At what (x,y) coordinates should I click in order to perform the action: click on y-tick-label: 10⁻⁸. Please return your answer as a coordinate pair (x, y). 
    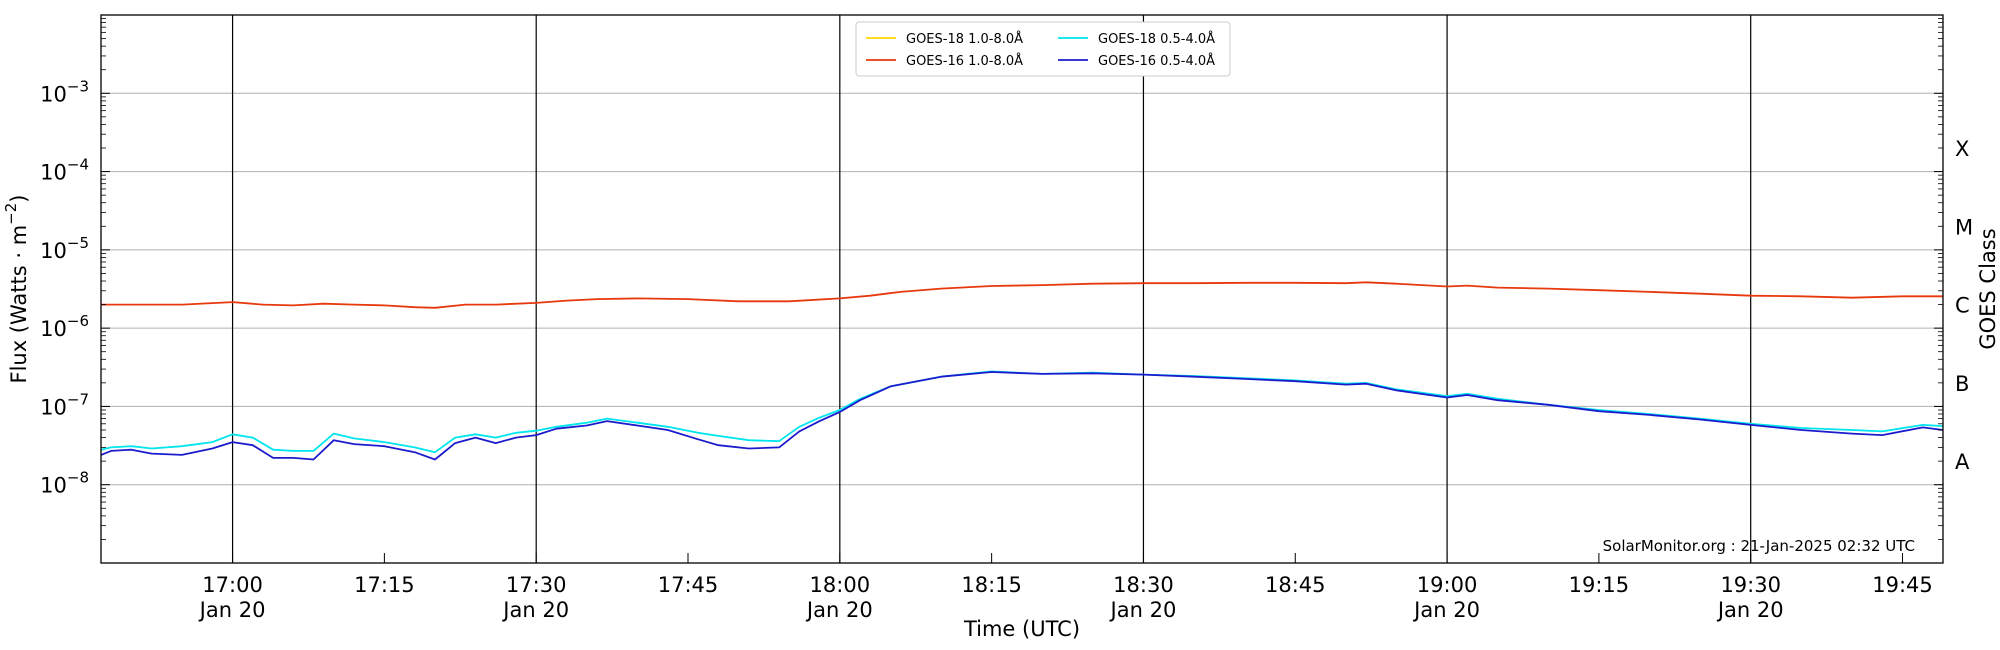
    Looking at the image, I should click on (64, 483).